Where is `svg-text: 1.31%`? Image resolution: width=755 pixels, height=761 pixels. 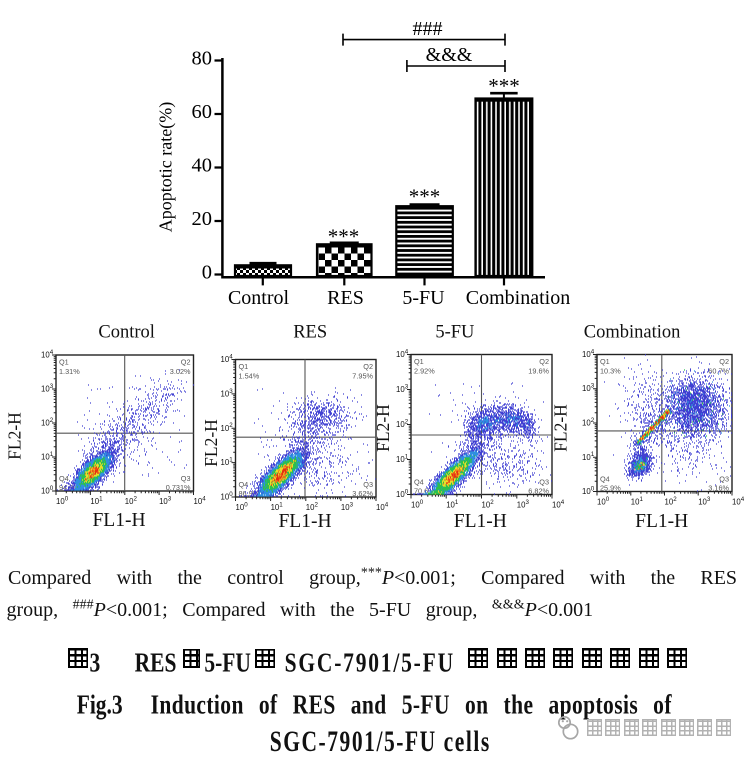 svg-text: 1.31% is located at coordinates (69, 371).